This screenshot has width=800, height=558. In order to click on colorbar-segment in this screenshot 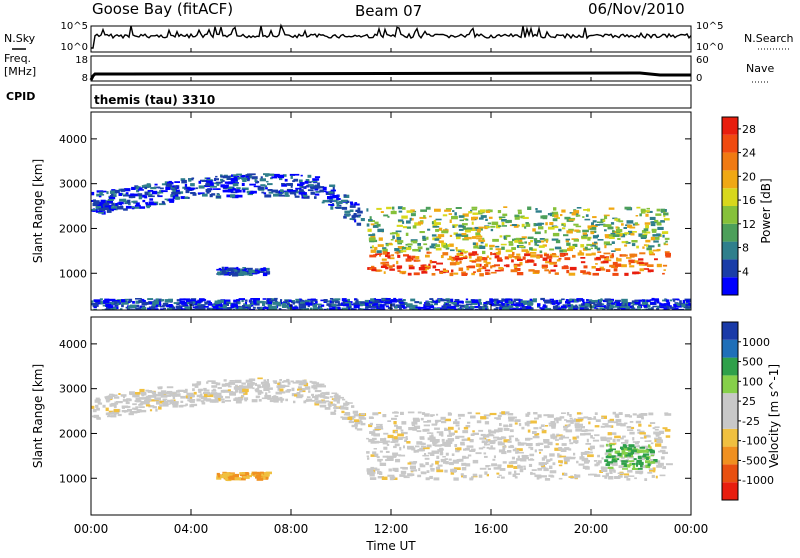, I will do `click(730, 437)`.